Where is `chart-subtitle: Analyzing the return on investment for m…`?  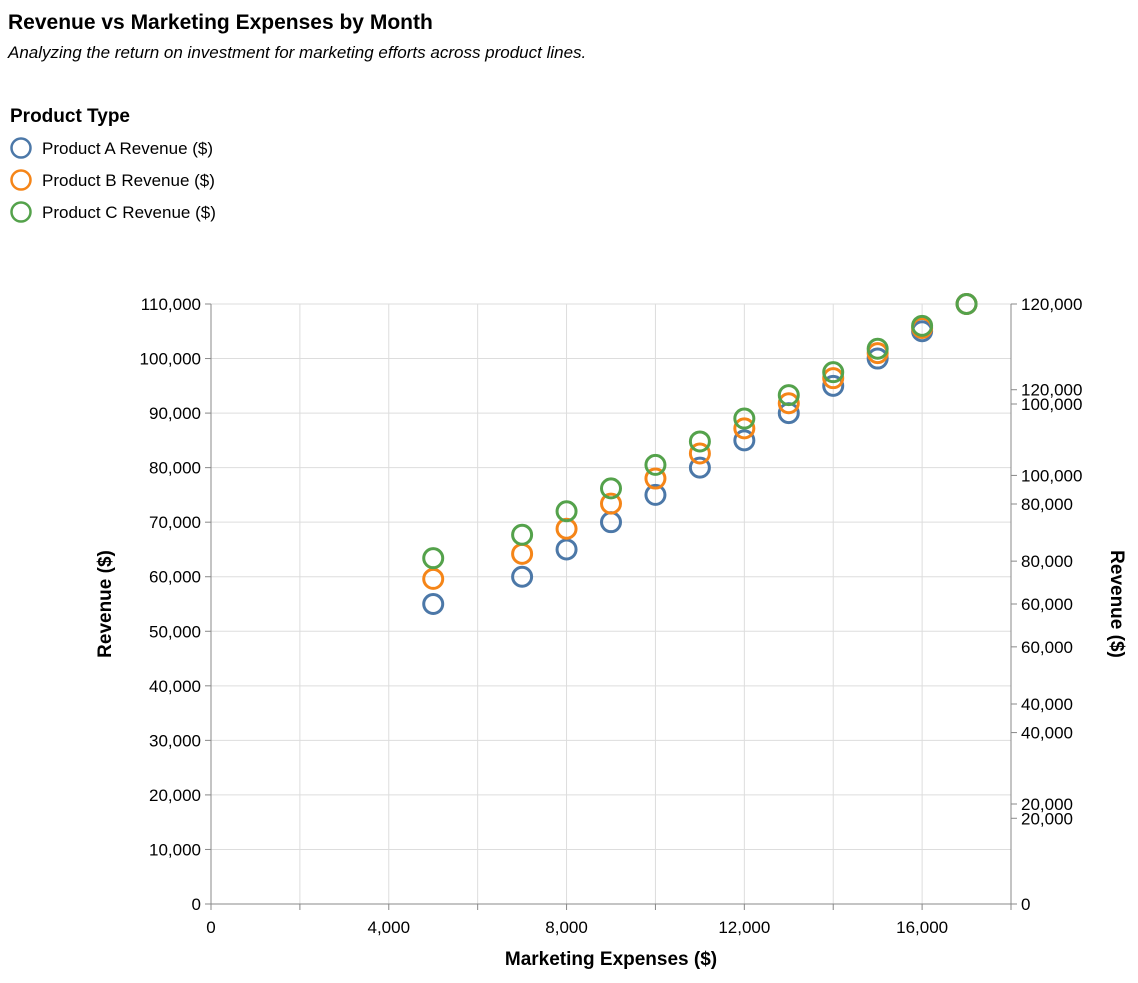
chart-subtitle: Analyzing the return on investment for m… is located at coordinates (296, 52).